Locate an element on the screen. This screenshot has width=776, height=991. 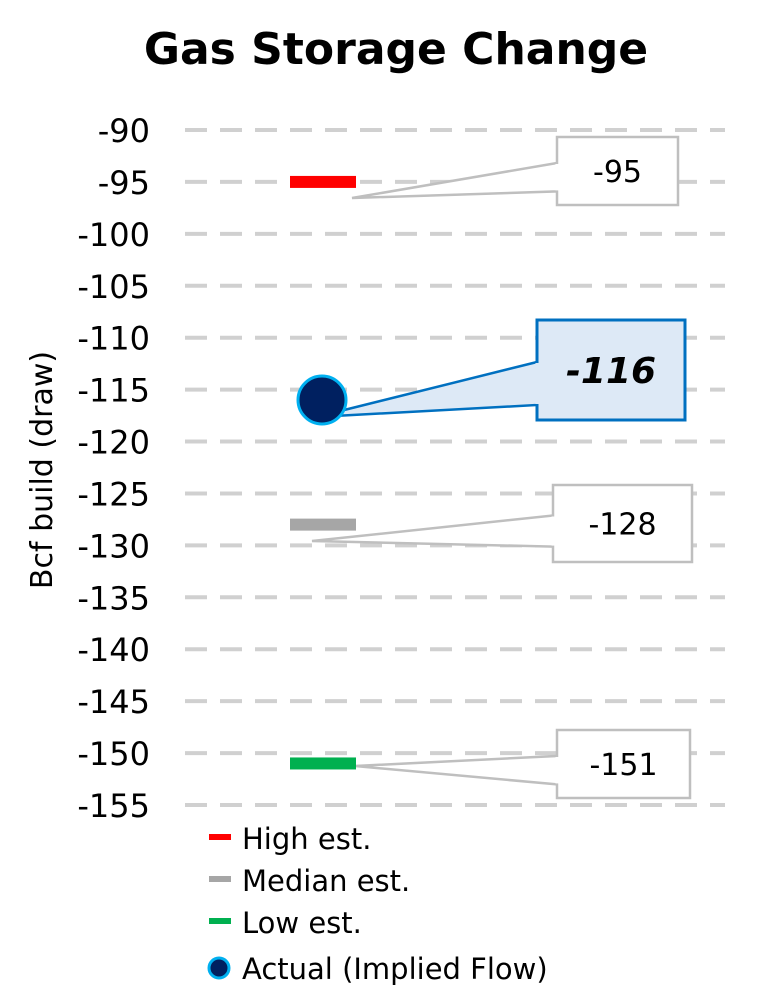
y-tick-label: -130 is located at coordinates (113, 546).